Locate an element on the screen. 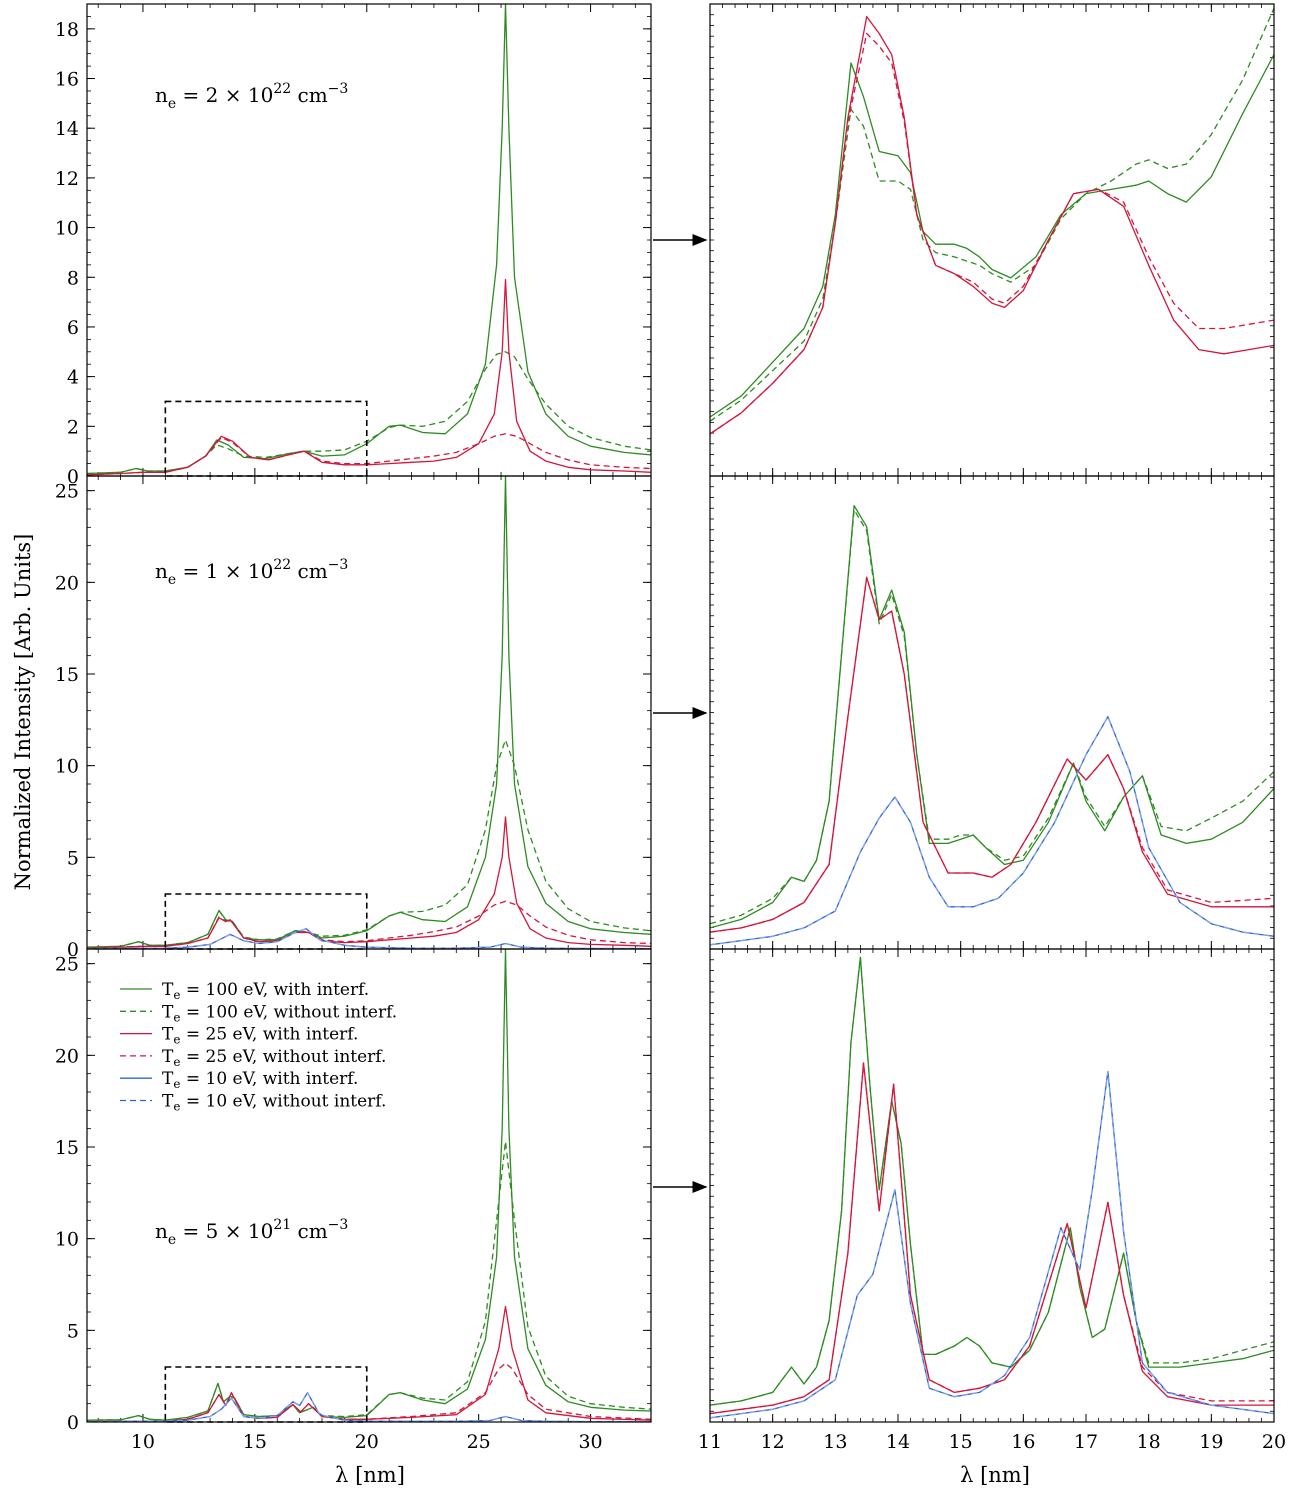 This screenshot has height=1496, width=1313. y-tick-label: 18 is located at coordinates (67, 30).